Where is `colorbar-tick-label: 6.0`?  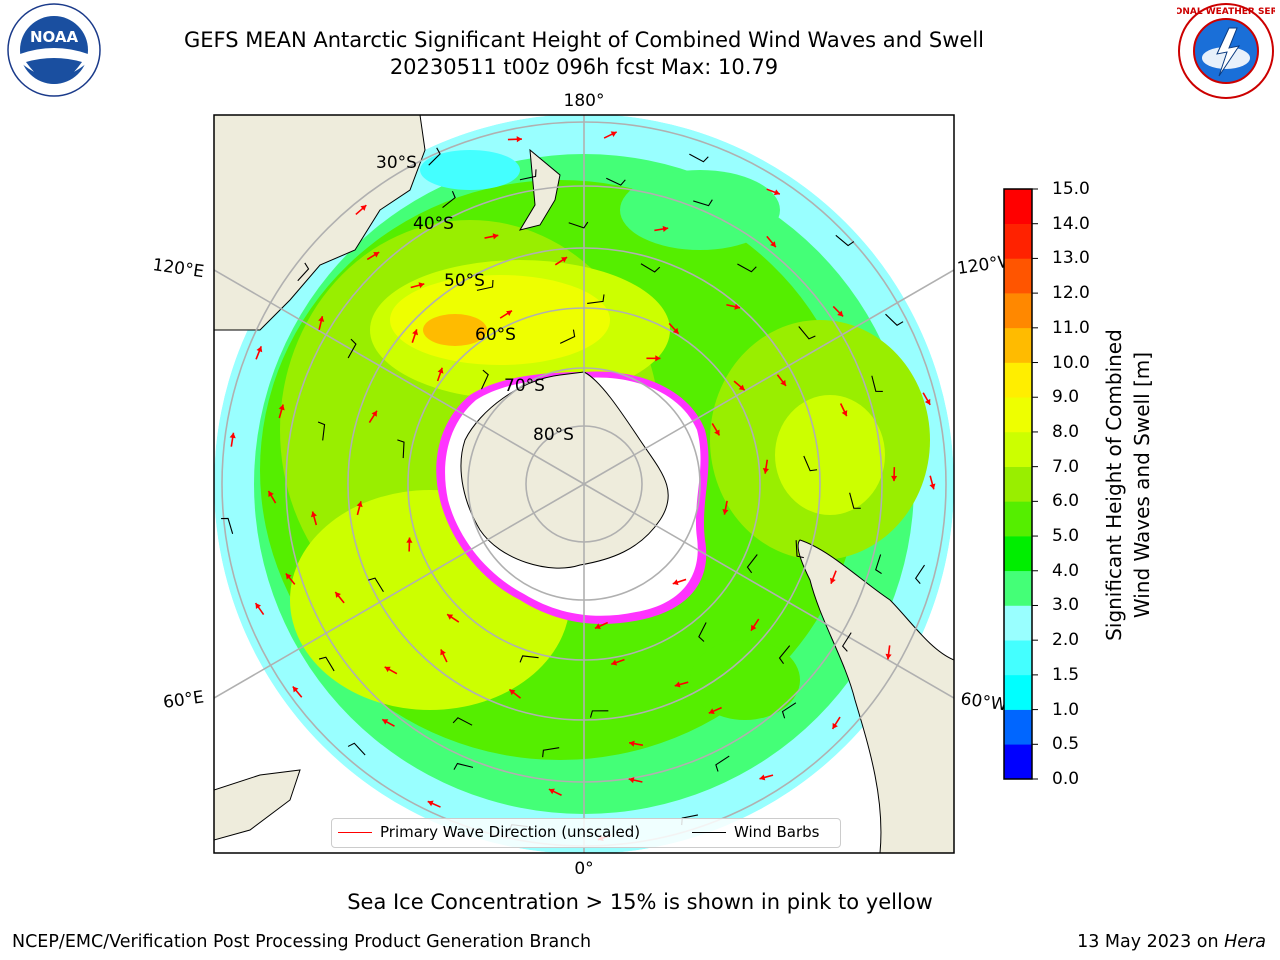
colorbar-tick-label: 6.0 is located at coordinates (1066, 501).